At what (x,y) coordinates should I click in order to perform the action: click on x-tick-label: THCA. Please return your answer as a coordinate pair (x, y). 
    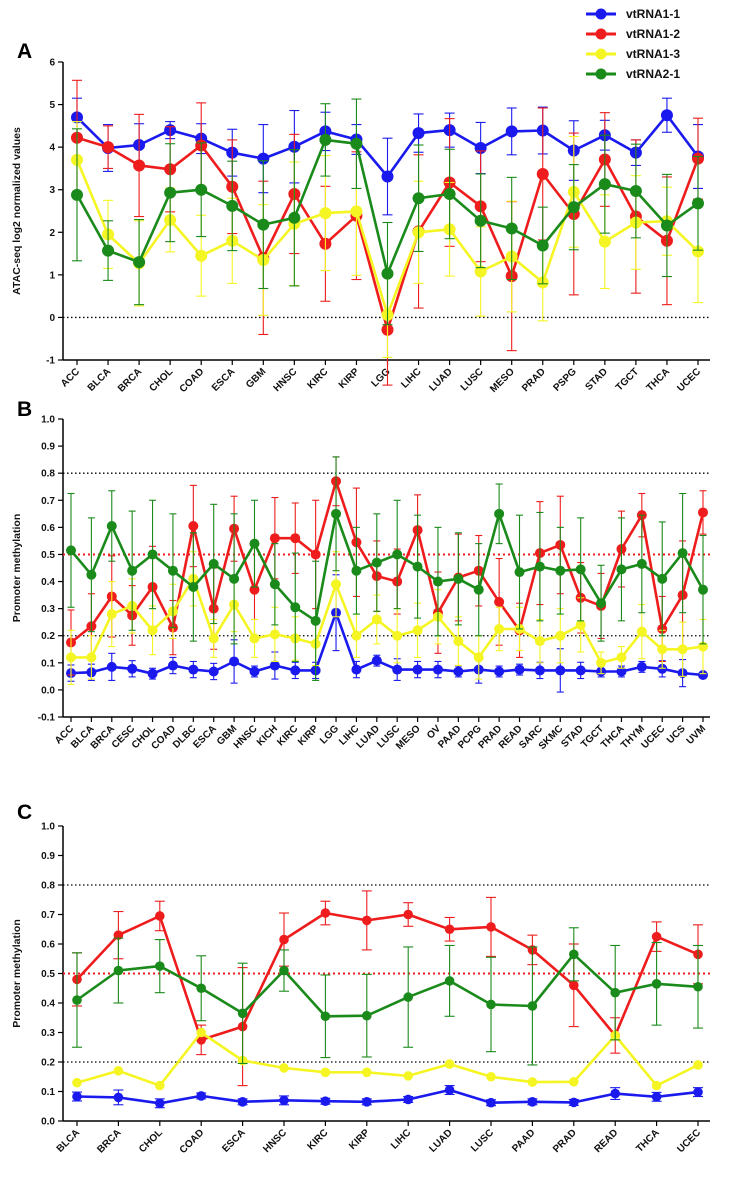
    Looking at the image, I should click on (647, 1140).